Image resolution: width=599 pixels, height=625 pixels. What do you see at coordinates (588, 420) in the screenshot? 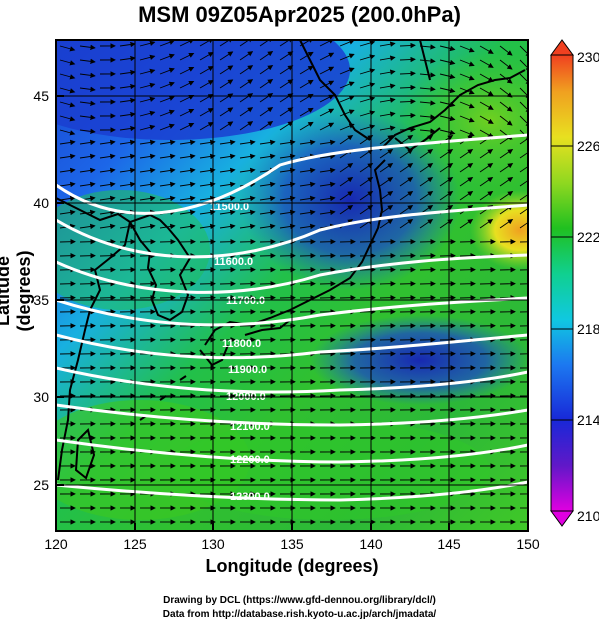
I see `colorbar-label: 214` at bounding box center [588, 420].